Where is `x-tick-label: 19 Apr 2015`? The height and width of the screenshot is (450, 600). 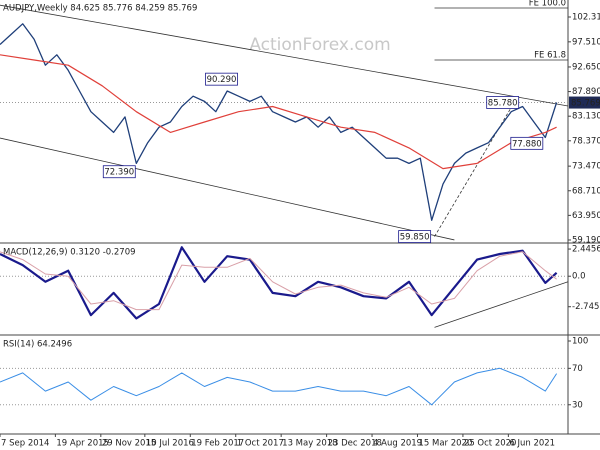 x-tick-label: 19 Apr 2015 is located at coordinates (82, 444).